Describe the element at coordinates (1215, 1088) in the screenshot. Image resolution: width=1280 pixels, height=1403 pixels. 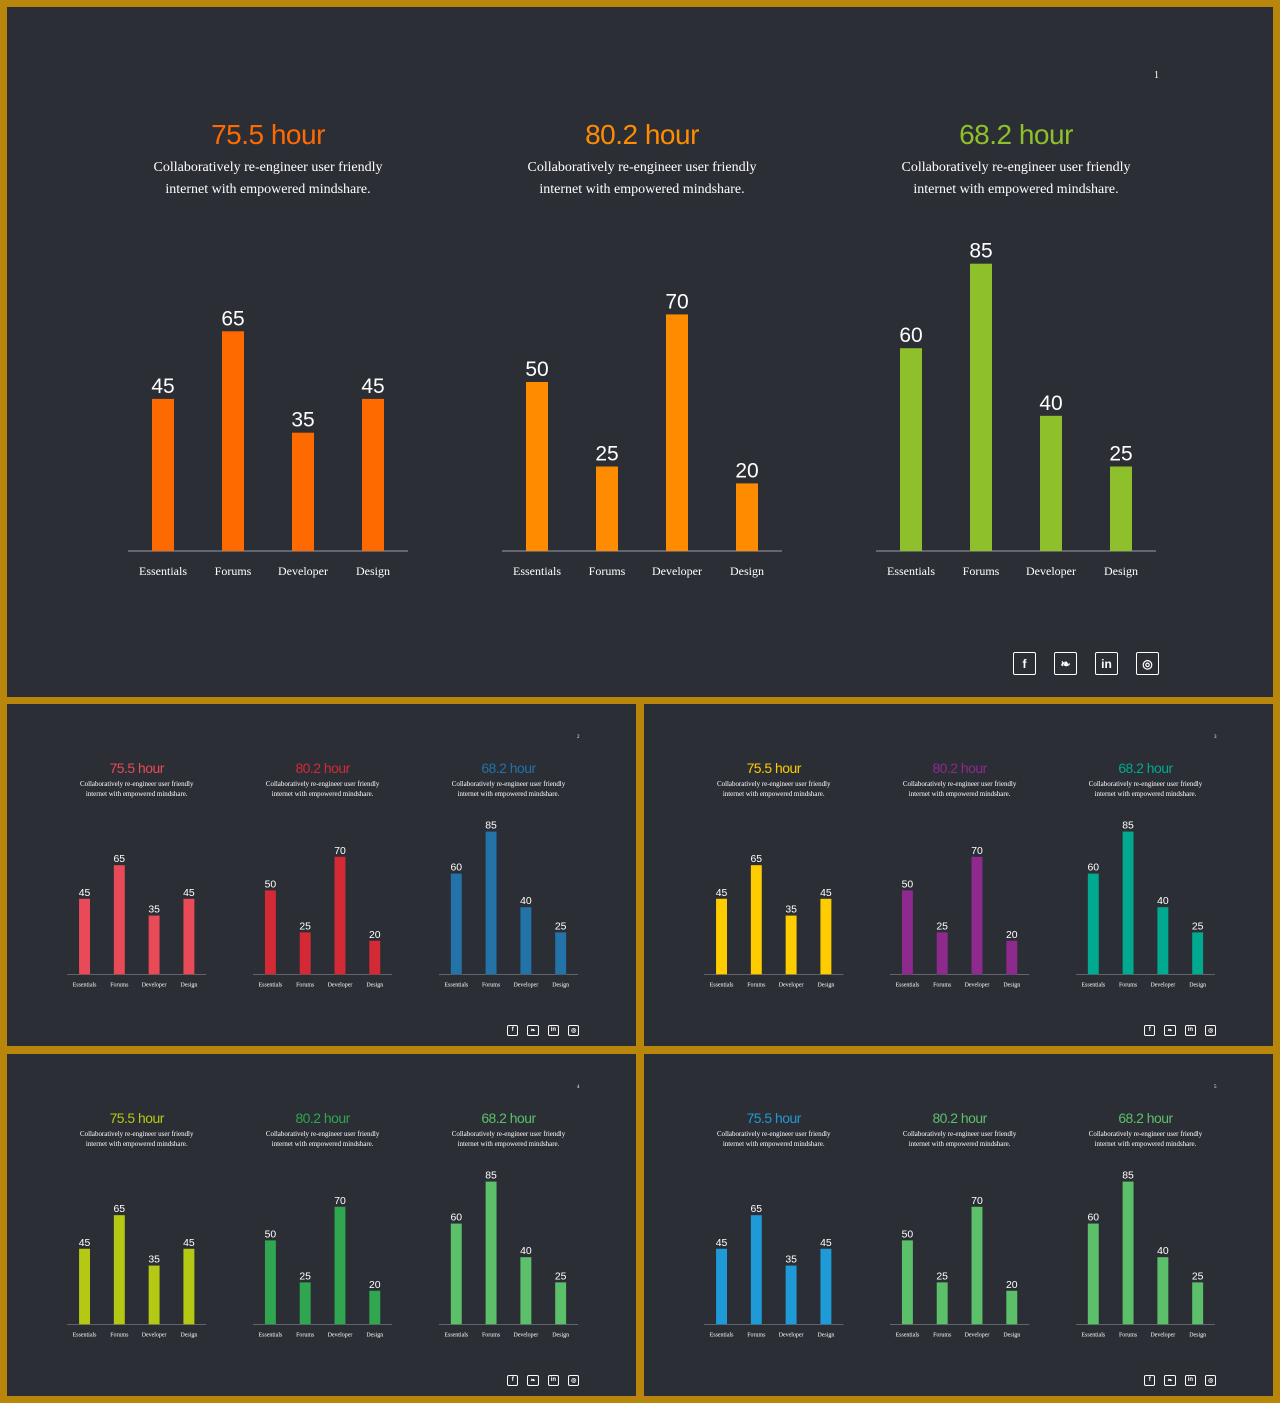
I see `slide-number: 5` at that location.